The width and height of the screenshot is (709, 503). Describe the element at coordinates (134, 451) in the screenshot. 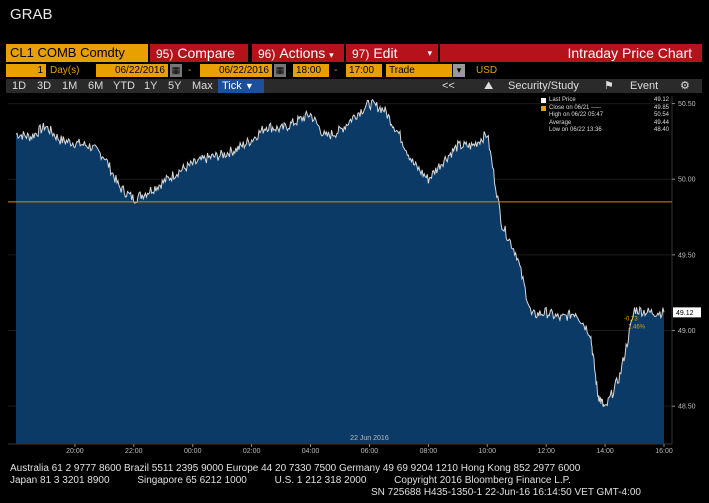

I see `x-tick-label: 22:00` at that location.